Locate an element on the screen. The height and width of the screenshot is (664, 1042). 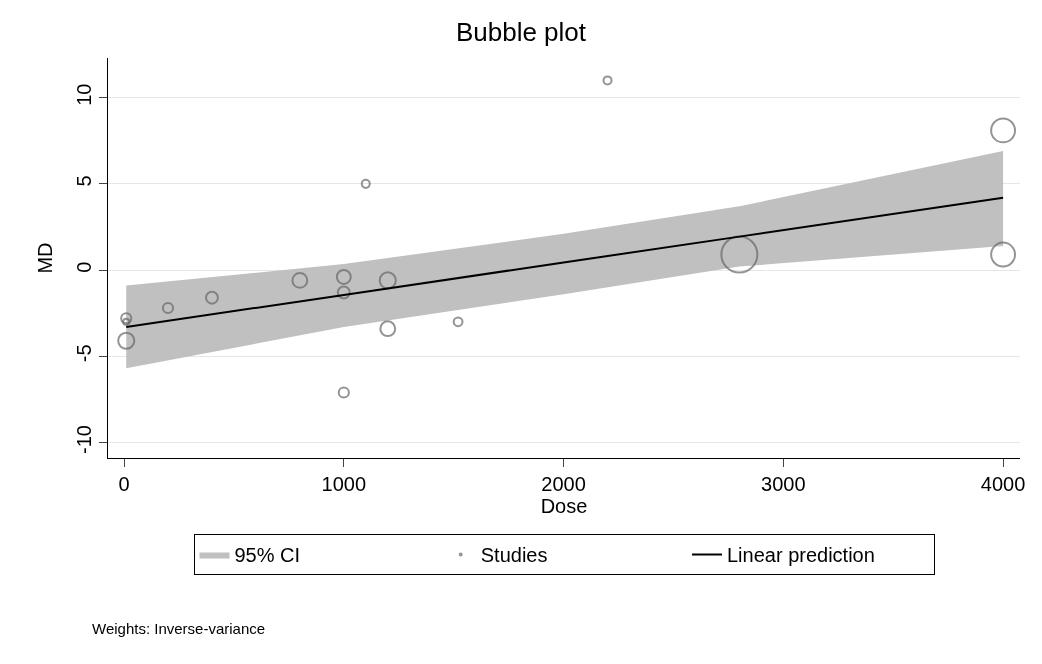
legend-label: Linear prediction is located at coordinates (800, 555).